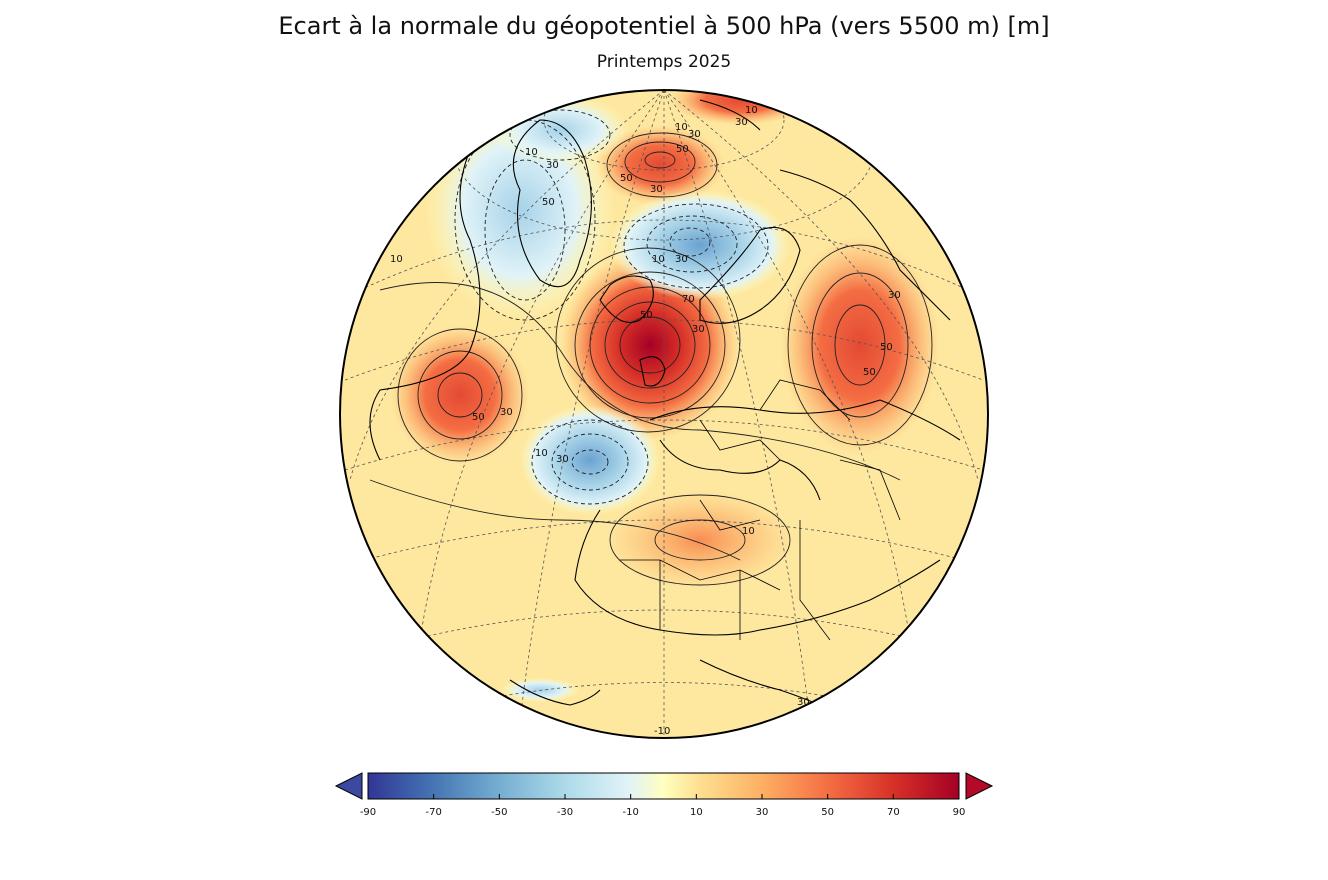 Image resolution: width=1328 pixels, height=880 pixels. I want to click on colorbar-tick-label: -10, so click(630, 812).